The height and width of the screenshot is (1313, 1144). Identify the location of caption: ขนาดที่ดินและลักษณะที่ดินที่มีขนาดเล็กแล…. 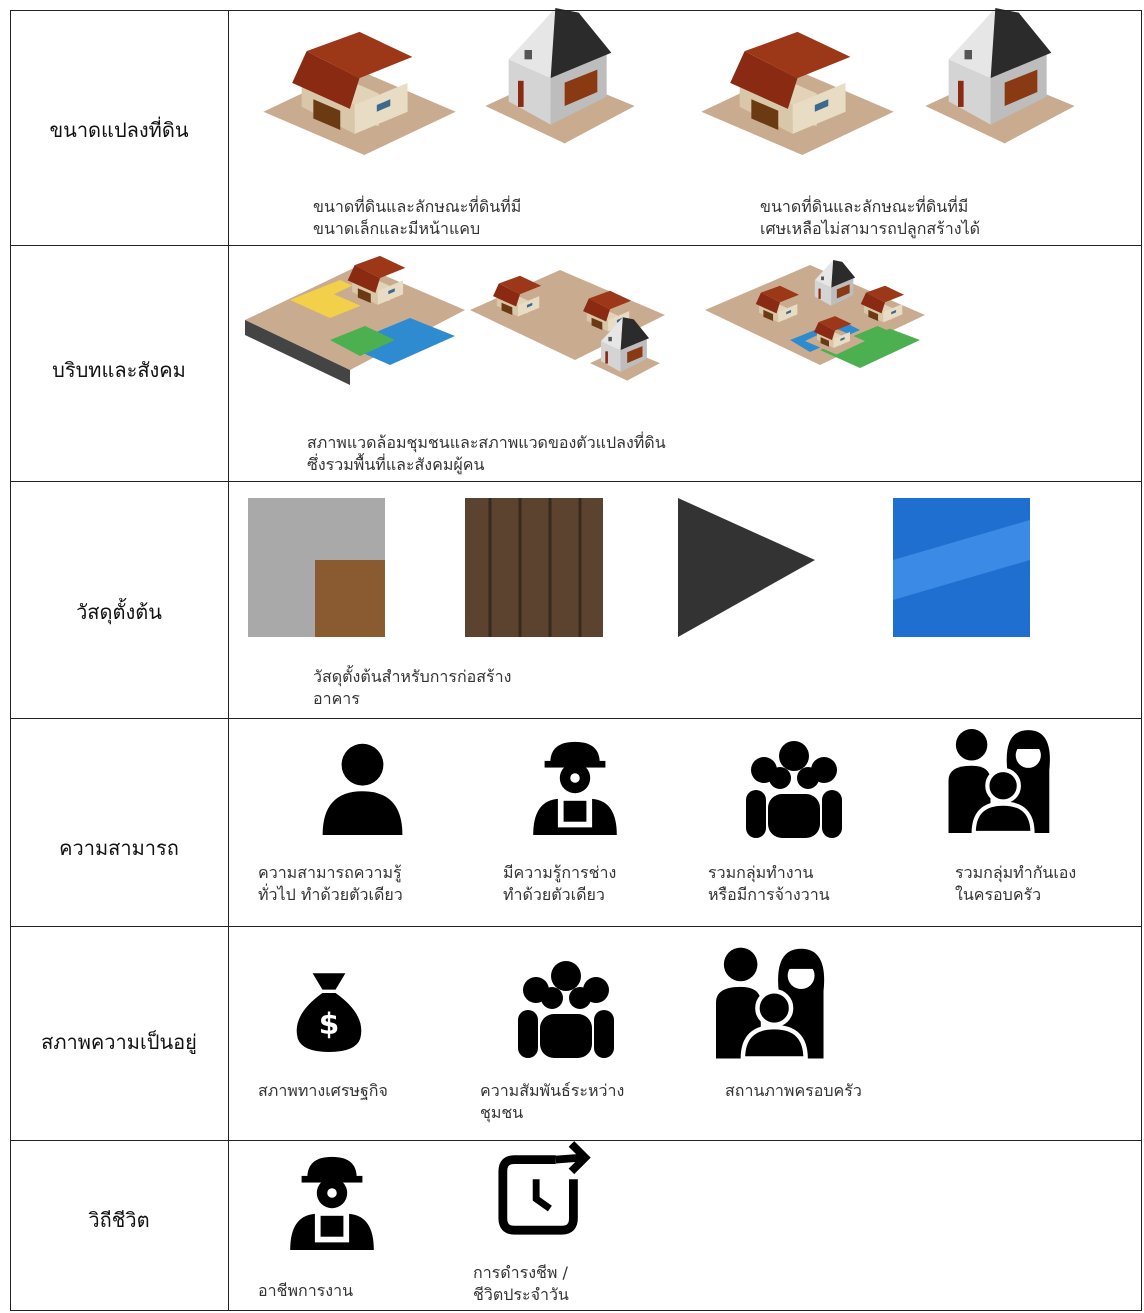
(417, 218).